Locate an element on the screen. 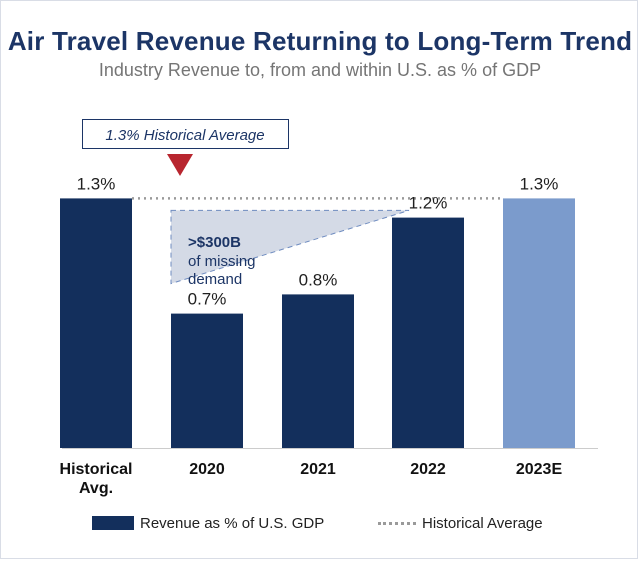  bar-2020 is located at coordinates (207, 380).